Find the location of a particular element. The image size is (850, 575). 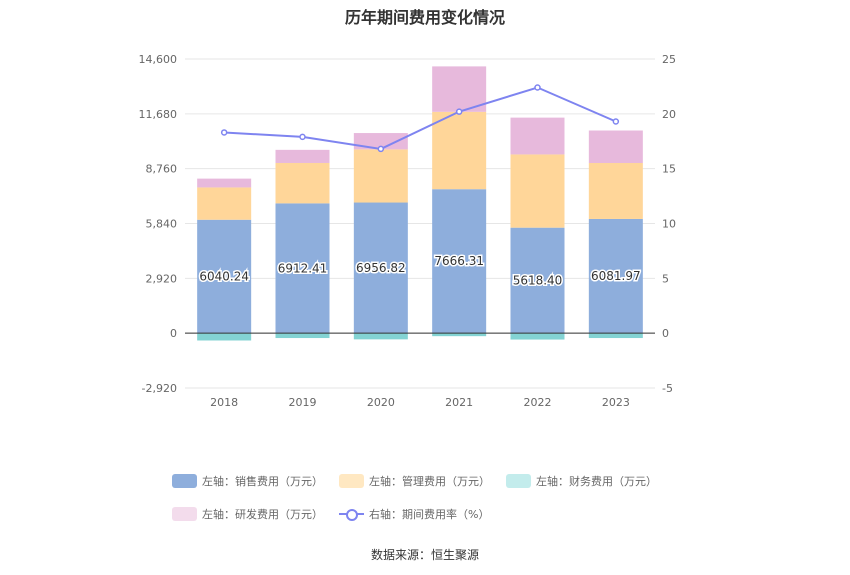

right-tick-label: 15 is located at coordinates (669, 169).